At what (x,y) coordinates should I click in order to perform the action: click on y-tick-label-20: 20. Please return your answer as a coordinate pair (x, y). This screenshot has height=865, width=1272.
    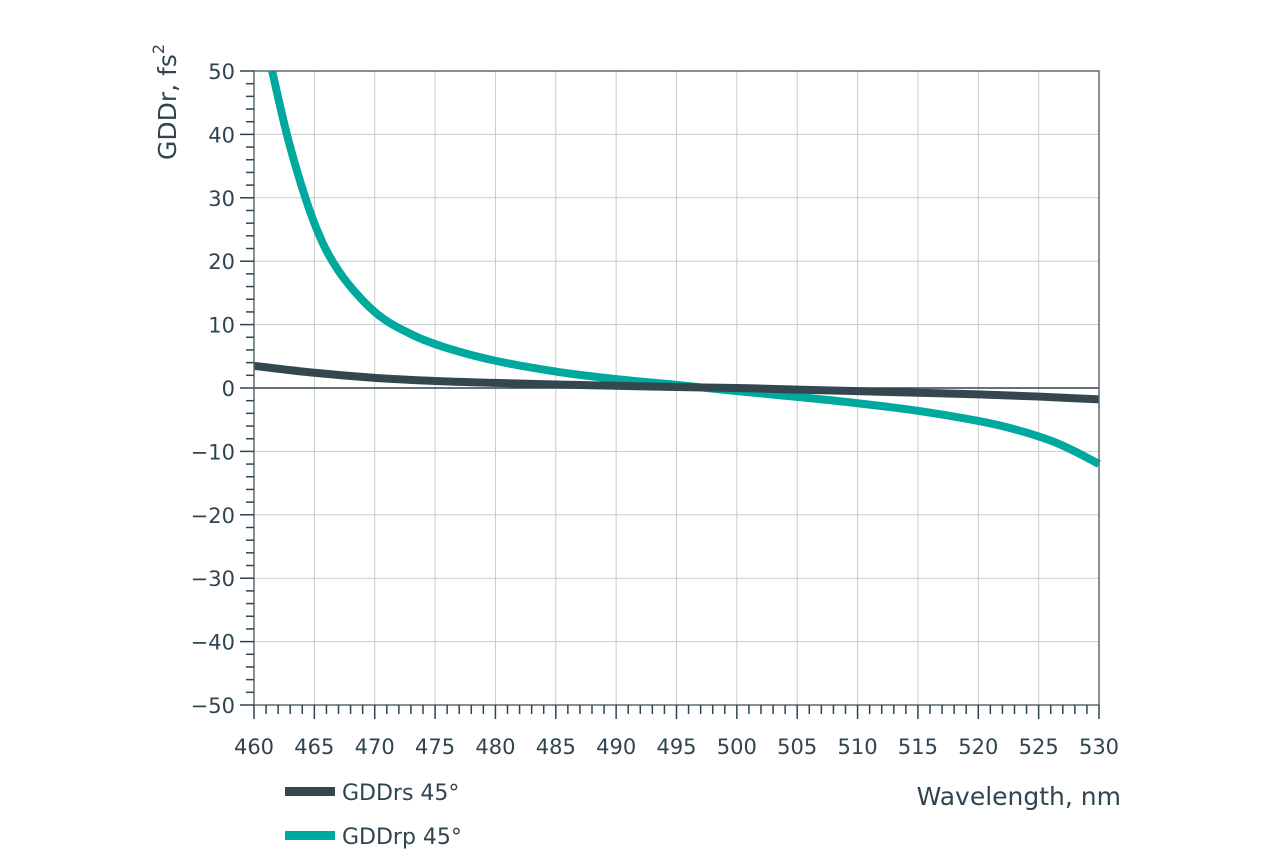
    Looking at the image, I should click on (221, 262).